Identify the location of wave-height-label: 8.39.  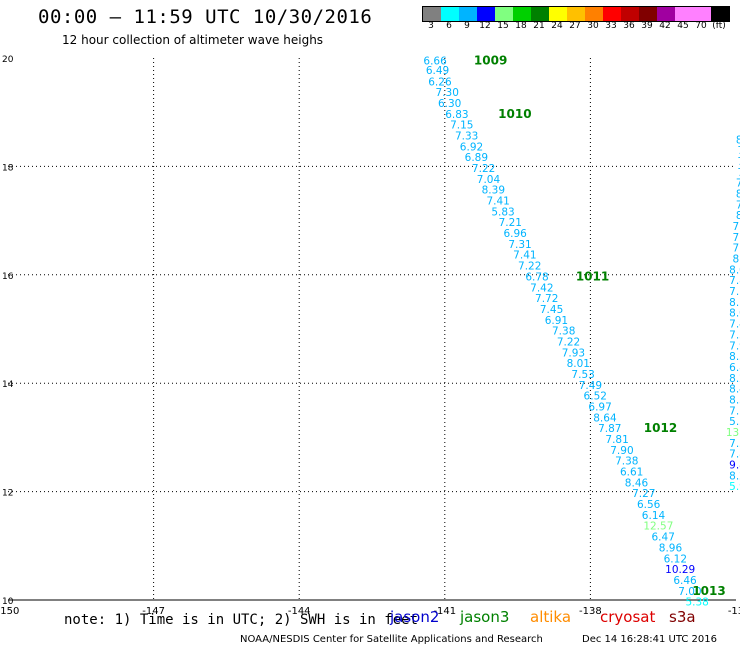
(493, 191).